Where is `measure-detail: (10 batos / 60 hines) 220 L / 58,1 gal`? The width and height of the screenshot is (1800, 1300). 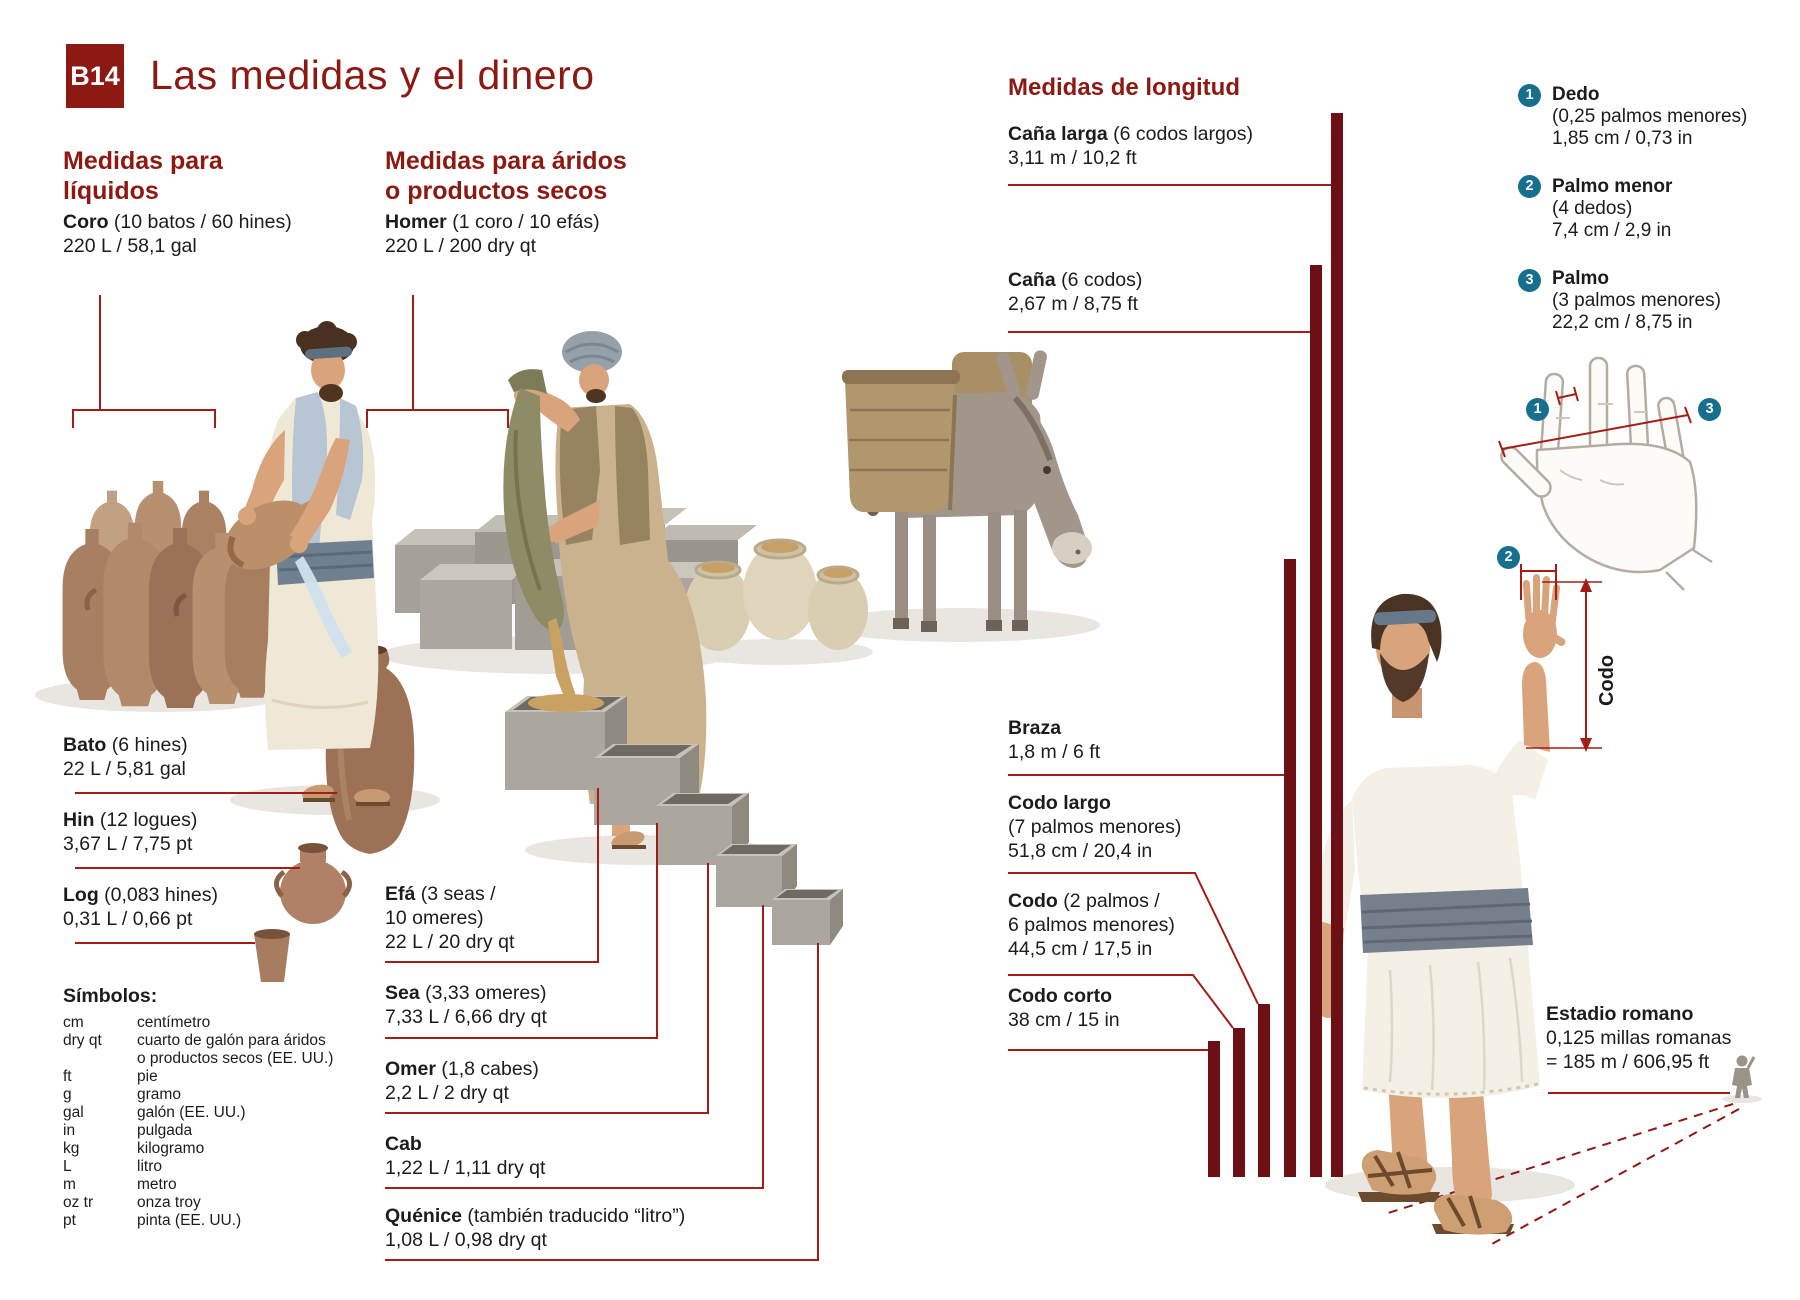 measure-detail: (10 batos / 60 hines) 220 L / 58,1 gal is located at coordinates (177, 234).